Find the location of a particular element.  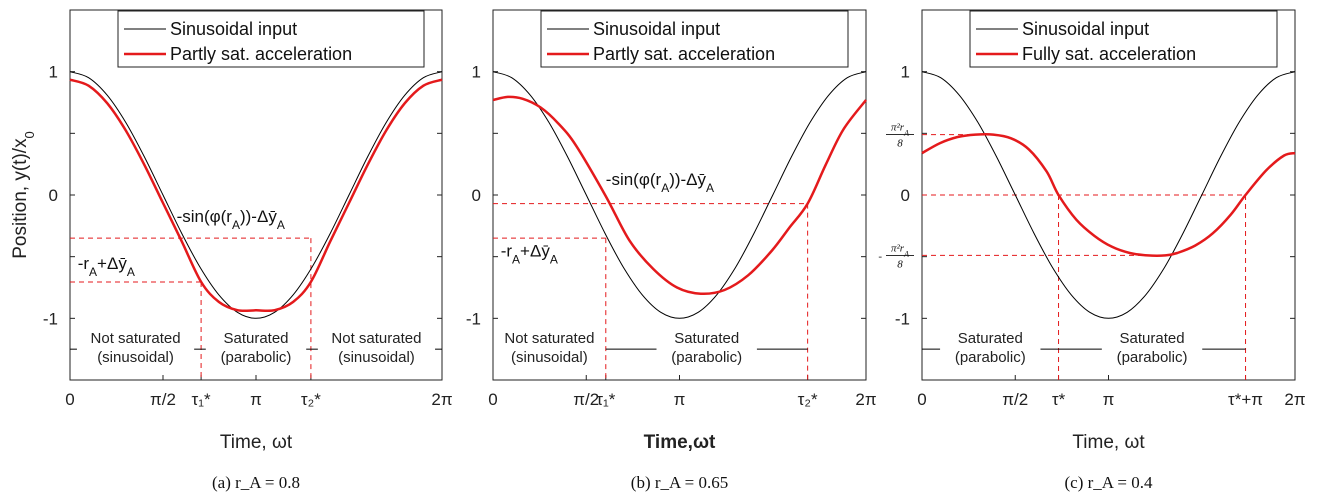

legend-label: Fully sat. acceleration is located at coordinates (1109, 54).